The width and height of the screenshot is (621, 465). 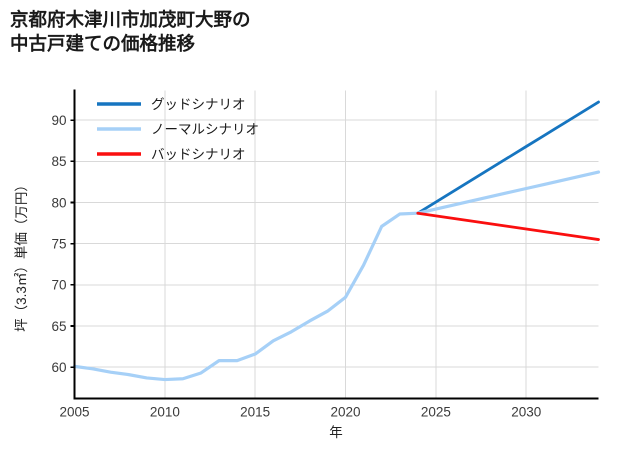 What do you see at coordinates (526, 412) in the screenshot?
I see `x-tick-label: 2030` at bounding box center [526, 412].